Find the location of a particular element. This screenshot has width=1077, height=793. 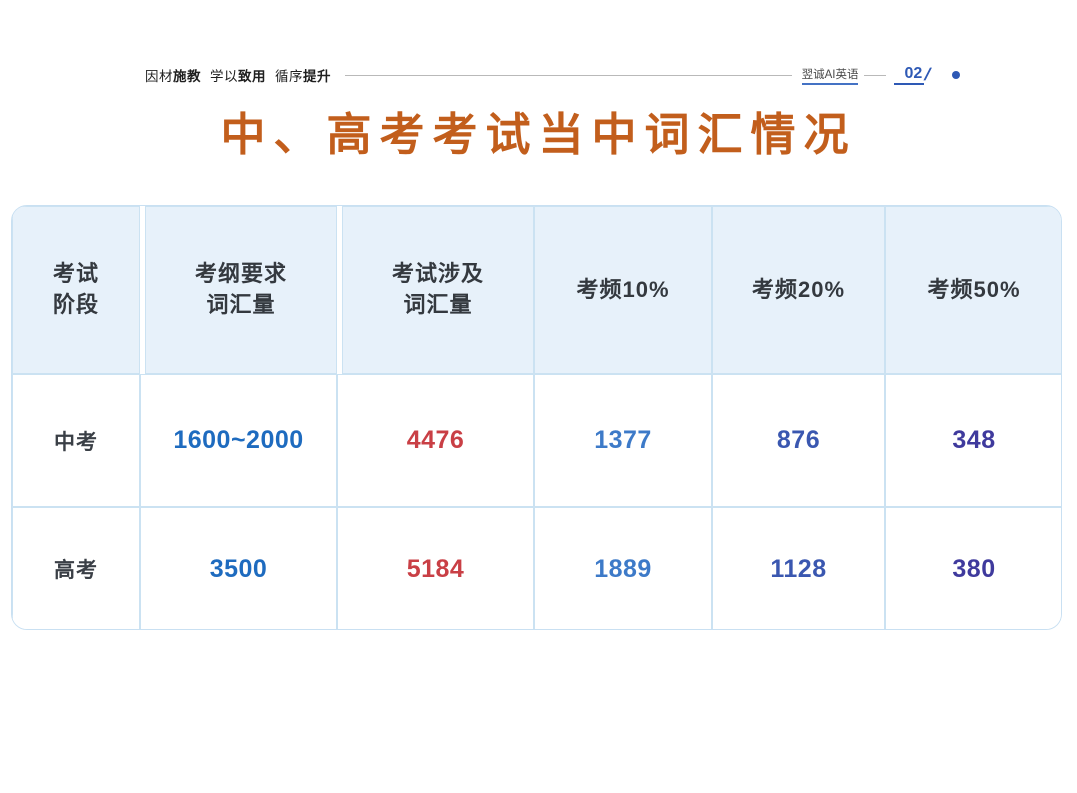

slogan-part: 致用 is located at coordinates (252, 76).